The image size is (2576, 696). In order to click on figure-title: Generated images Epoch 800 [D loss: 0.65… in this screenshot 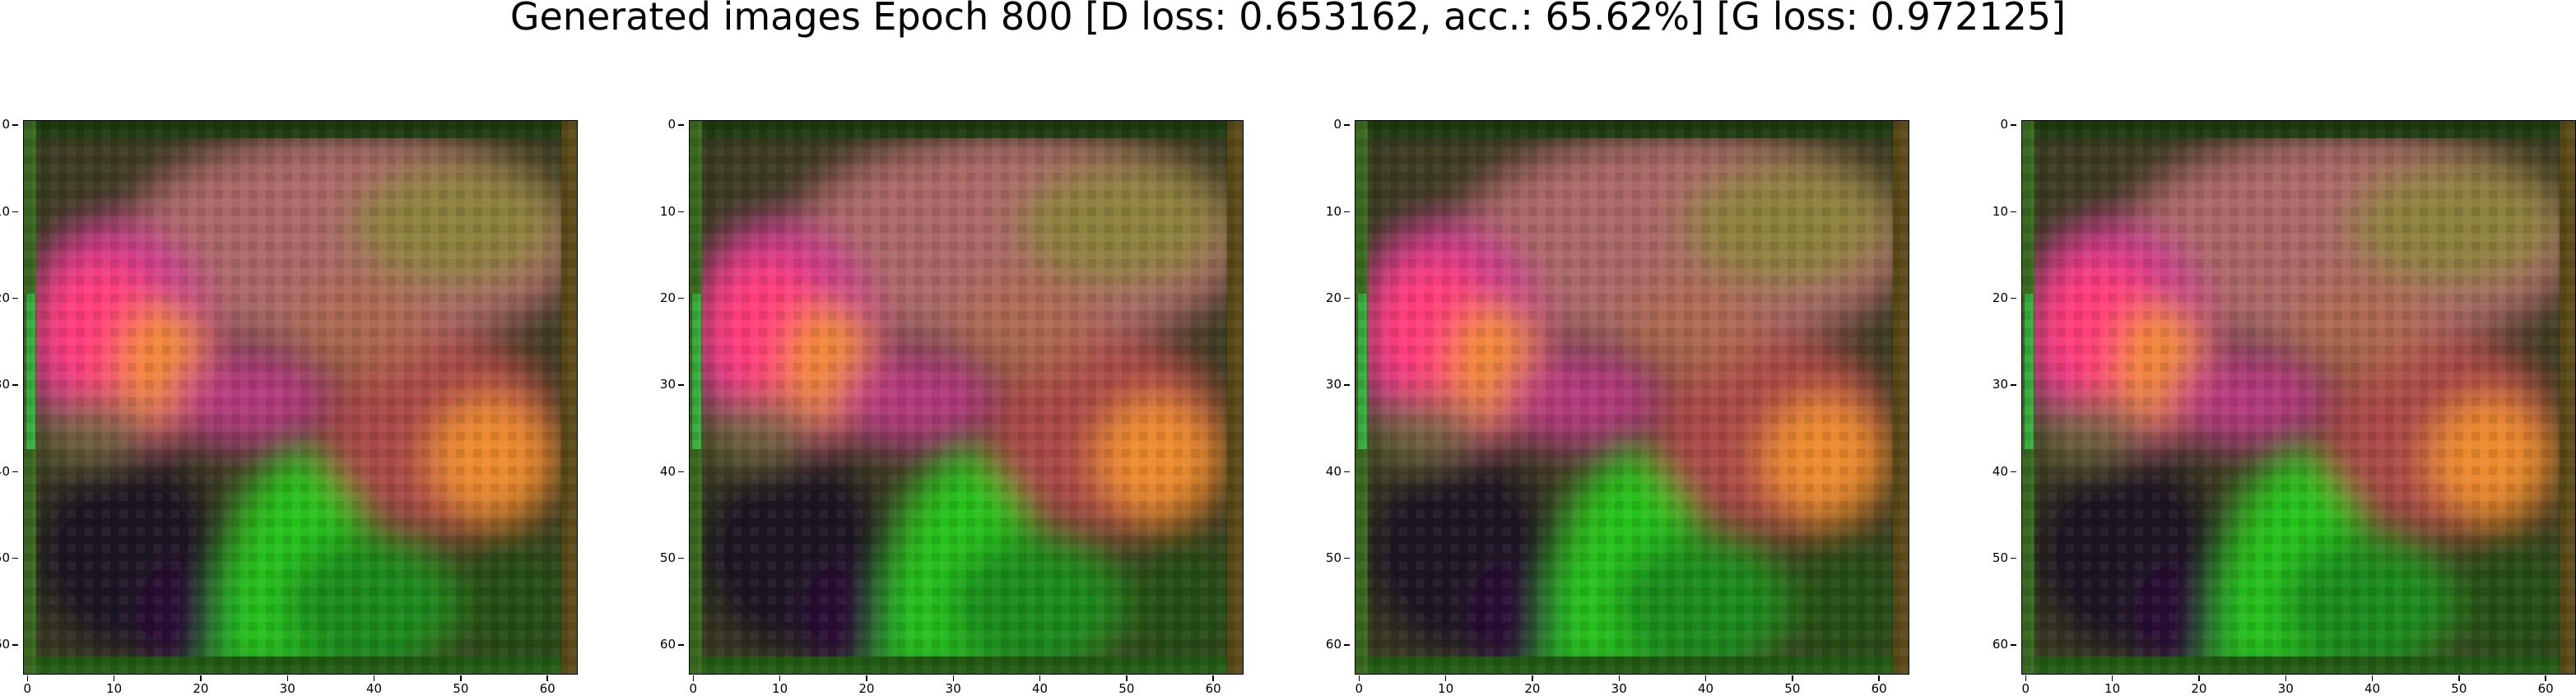, I will do `click(1288, 19)`.